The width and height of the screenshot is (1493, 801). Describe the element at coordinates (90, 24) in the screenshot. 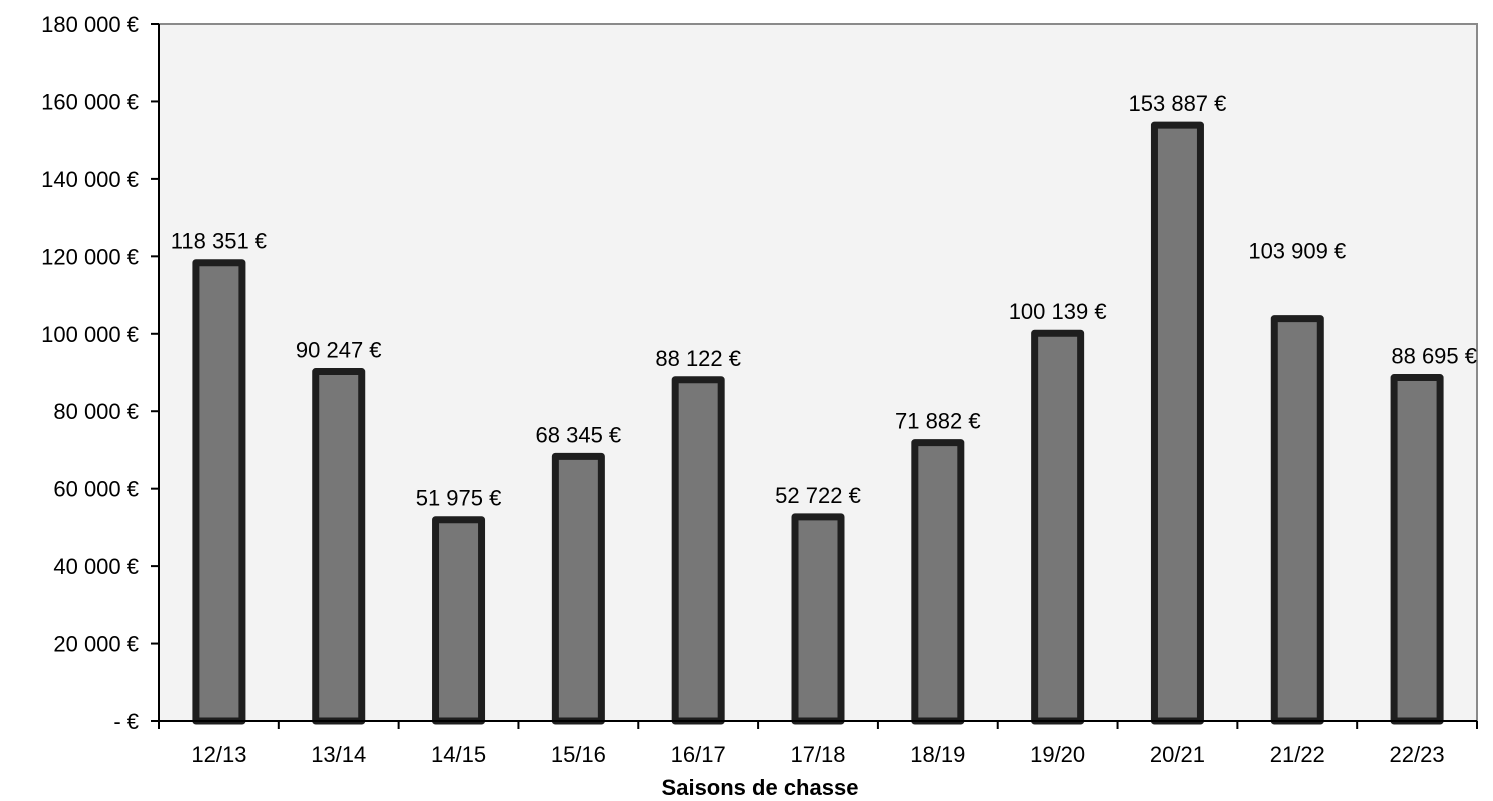

I see `y-tick-label: 180 000 €` at that location.